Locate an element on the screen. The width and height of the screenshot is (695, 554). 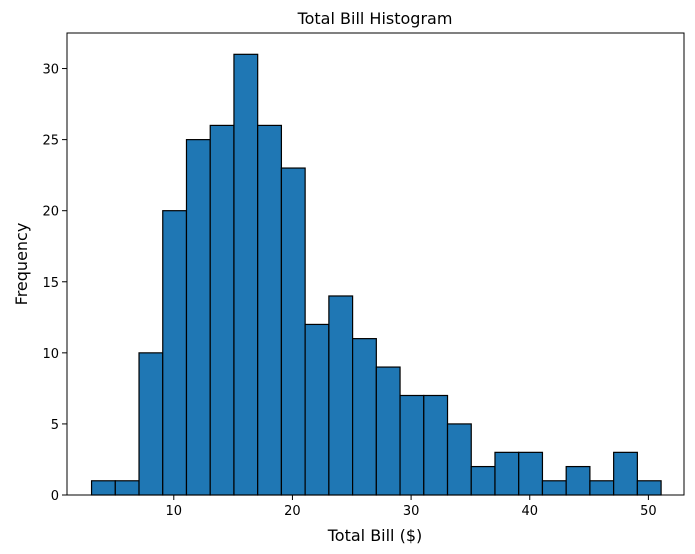
y-tick-label: 25 is located at coordinates (50, 141).